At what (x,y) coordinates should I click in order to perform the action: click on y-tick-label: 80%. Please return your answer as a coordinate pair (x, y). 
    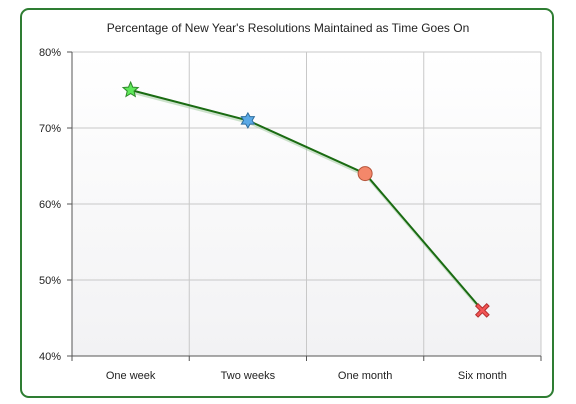
    Looking at the image, I should click on (50, 53).